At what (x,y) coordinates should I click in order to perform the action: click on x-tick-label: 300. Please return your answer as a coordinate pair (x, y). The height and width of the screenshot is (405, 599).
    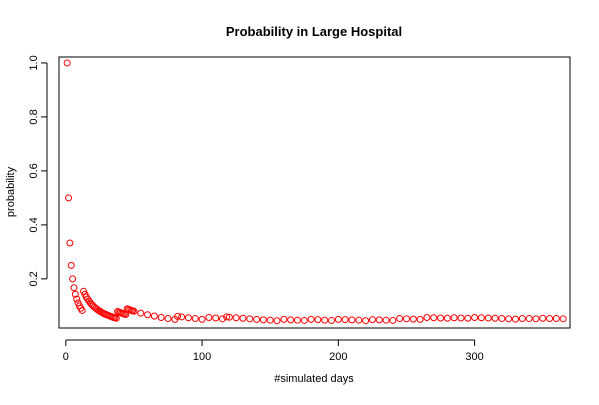
    Looking at the image, I should click on (474, 357).